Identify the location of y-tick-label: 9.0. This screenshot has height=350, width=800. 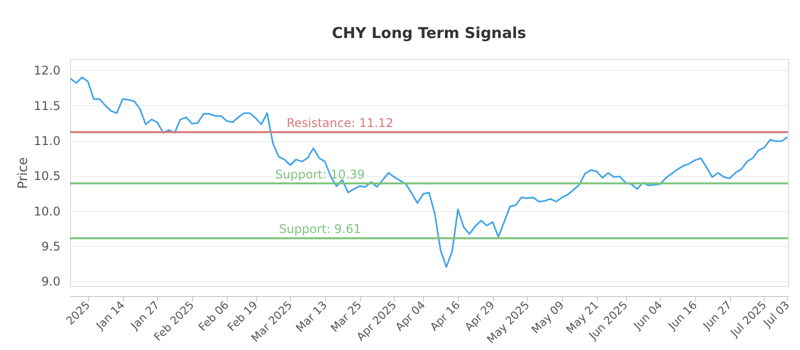
(50, 281).